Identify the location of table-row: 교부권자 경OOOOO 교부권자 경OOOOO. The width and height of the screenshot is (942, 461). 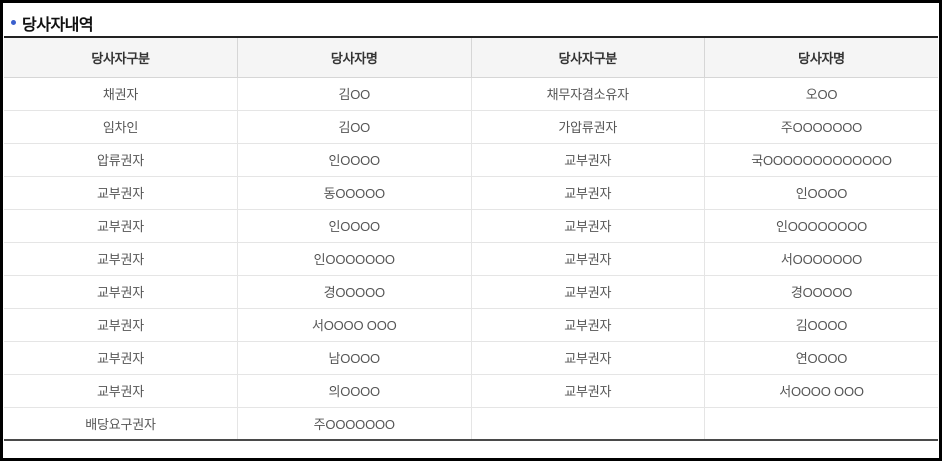
(471, 292).